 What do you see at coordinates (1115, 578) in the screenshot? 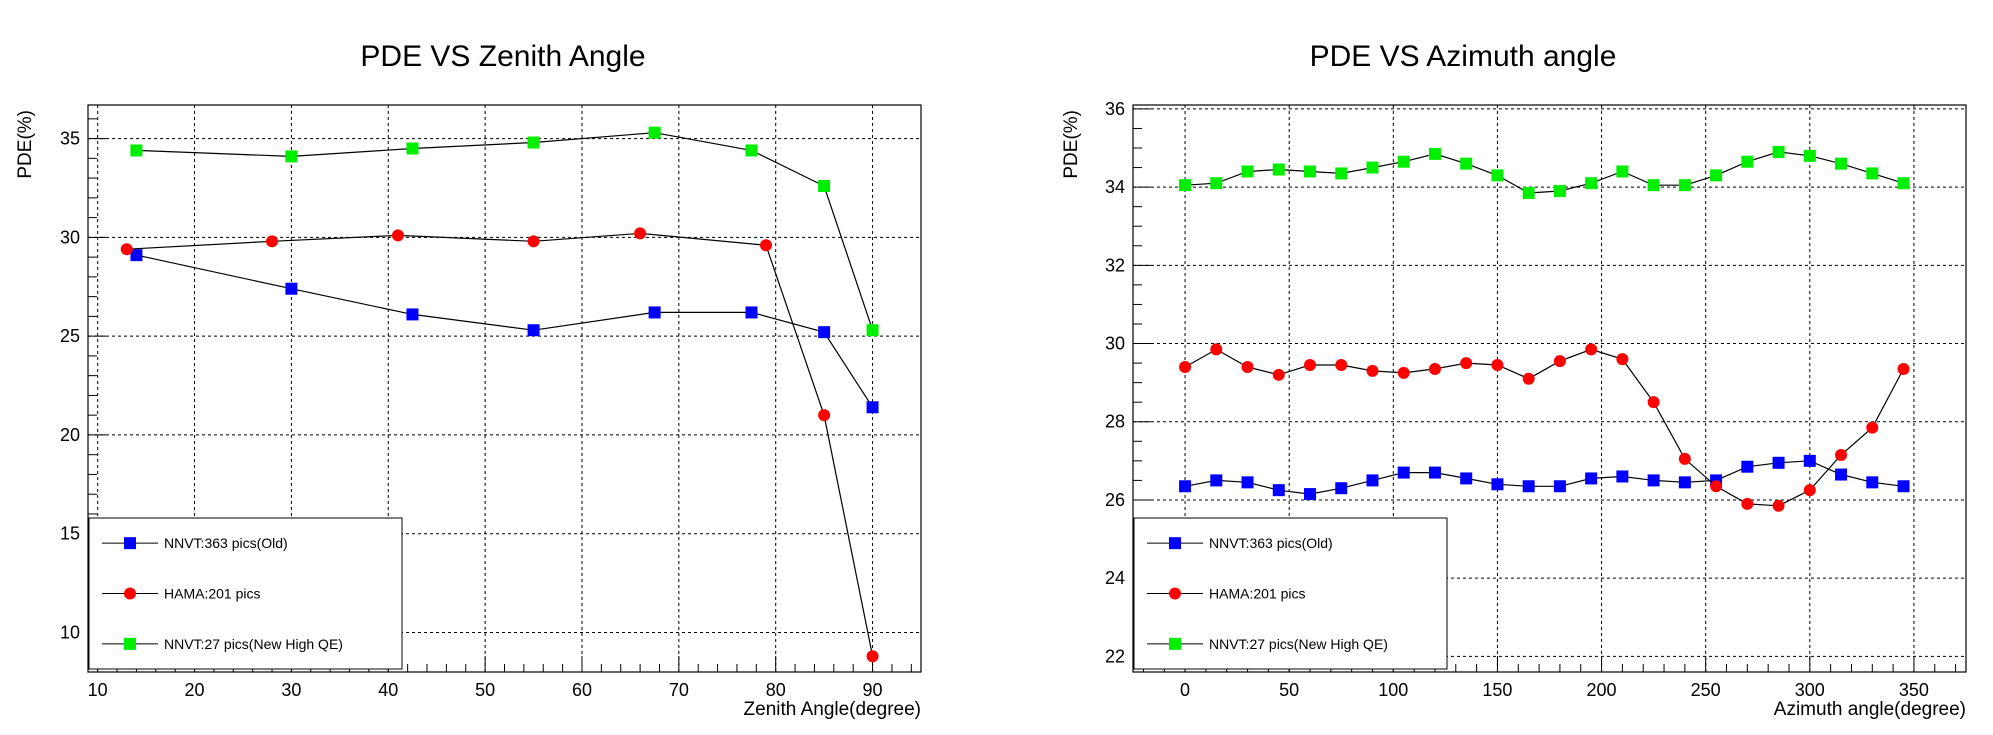
I see `y-tick-label: 24` at bounding box center [1115, 578].